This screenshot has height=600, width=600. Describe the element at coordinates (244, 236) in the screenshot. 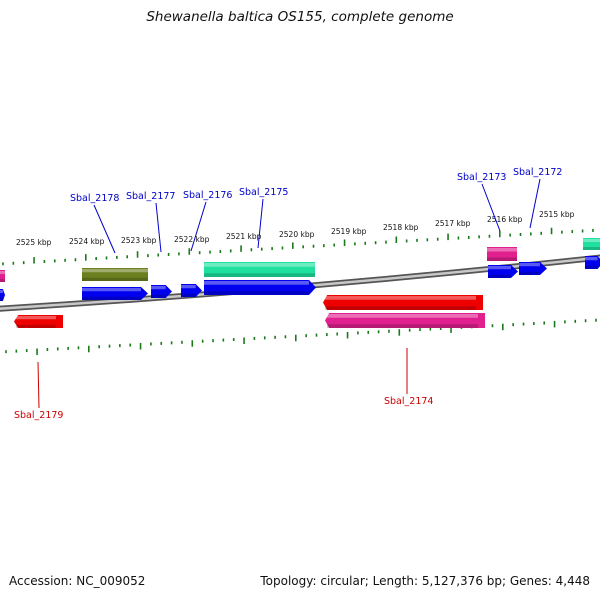

I see `scale-label: 2521 kbp` at that location.